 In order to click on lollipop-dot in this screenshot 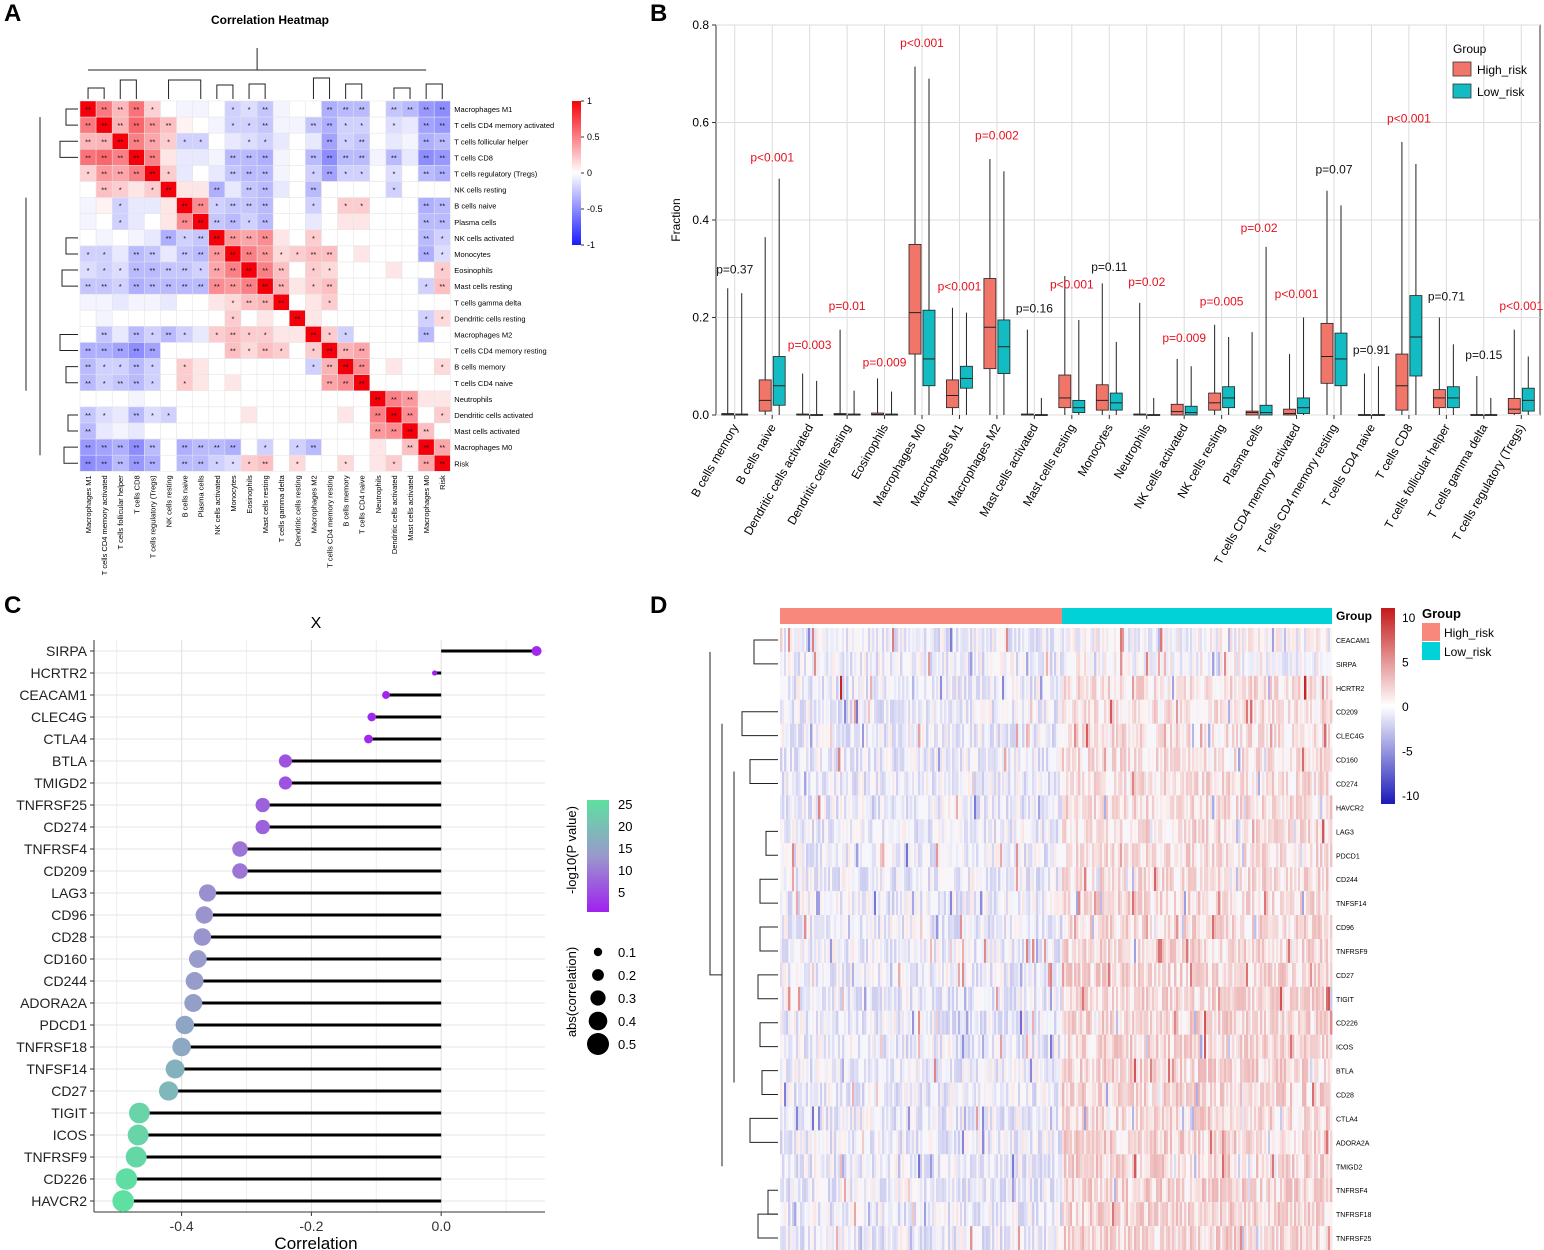, I will do `click(262, 805)`.